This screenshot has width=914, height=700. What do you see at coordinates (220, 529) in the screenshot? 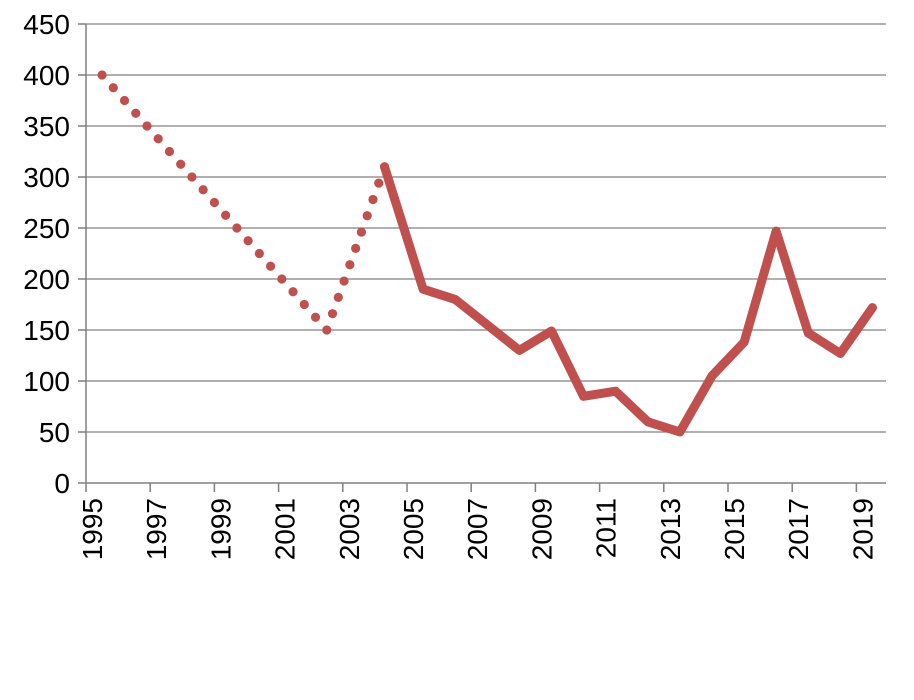
I see `x-tick-label: 1999` at bounding box center [220, 529].